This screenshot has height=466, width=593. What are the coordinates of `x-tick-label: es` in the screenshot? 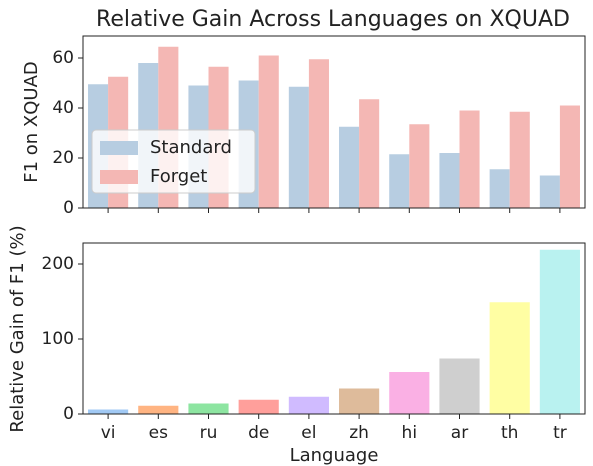 It's located at (158, 433).